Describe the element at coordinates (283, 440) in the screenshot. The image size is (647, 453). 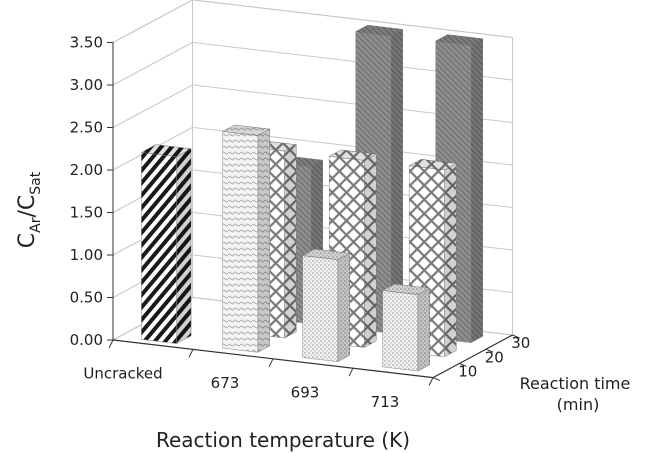
I see `x-axis-title: Reaction temperature (K)` at that location.